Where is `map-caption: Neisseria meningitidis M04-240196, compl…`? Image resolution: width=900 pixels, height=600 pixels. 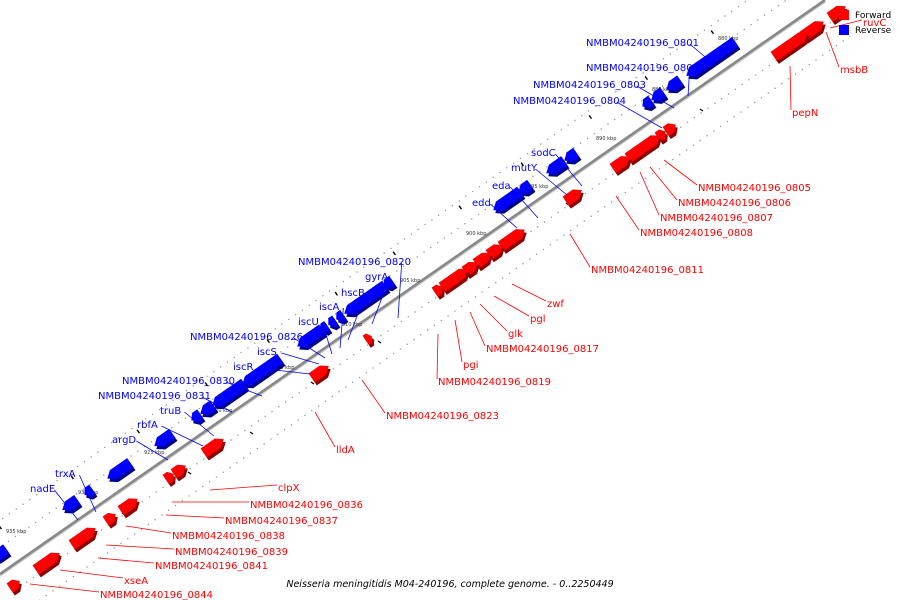 map-caption: Neisseria meningitidis M04-240196, compl… is located at coordinates (449, 584).